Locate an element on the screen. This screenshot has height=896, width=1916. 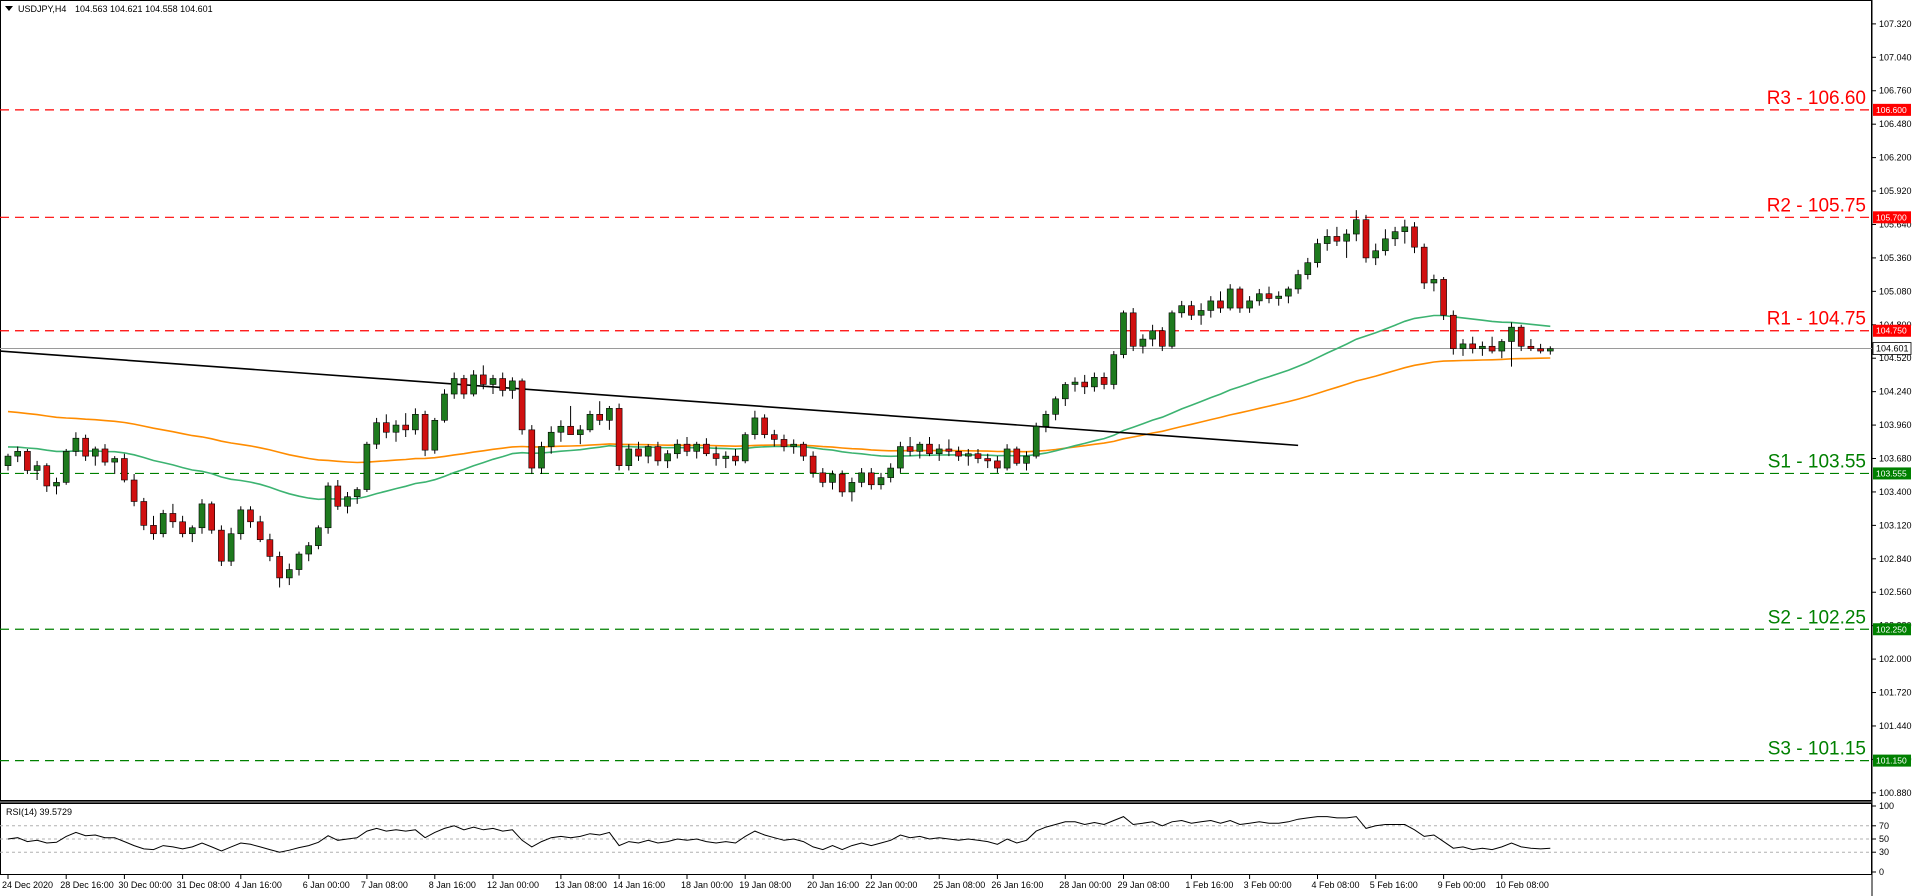
time-tick-label: 4 Feb 08:00 is located at coordinates (1336, 885).